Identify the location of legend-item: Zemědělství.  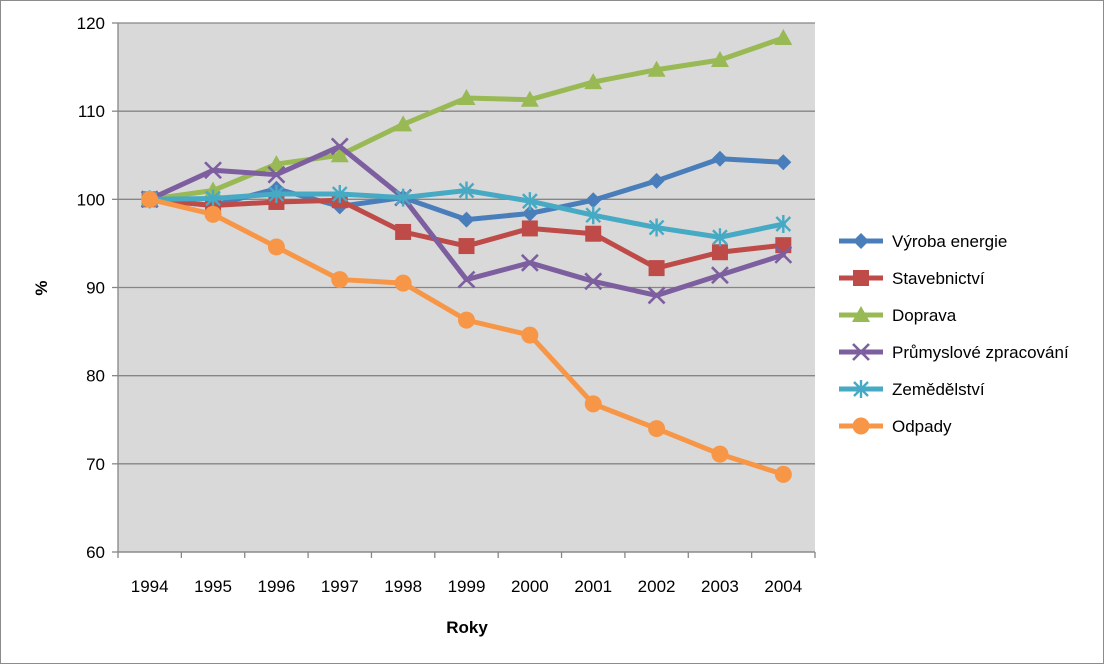
(912, 389).